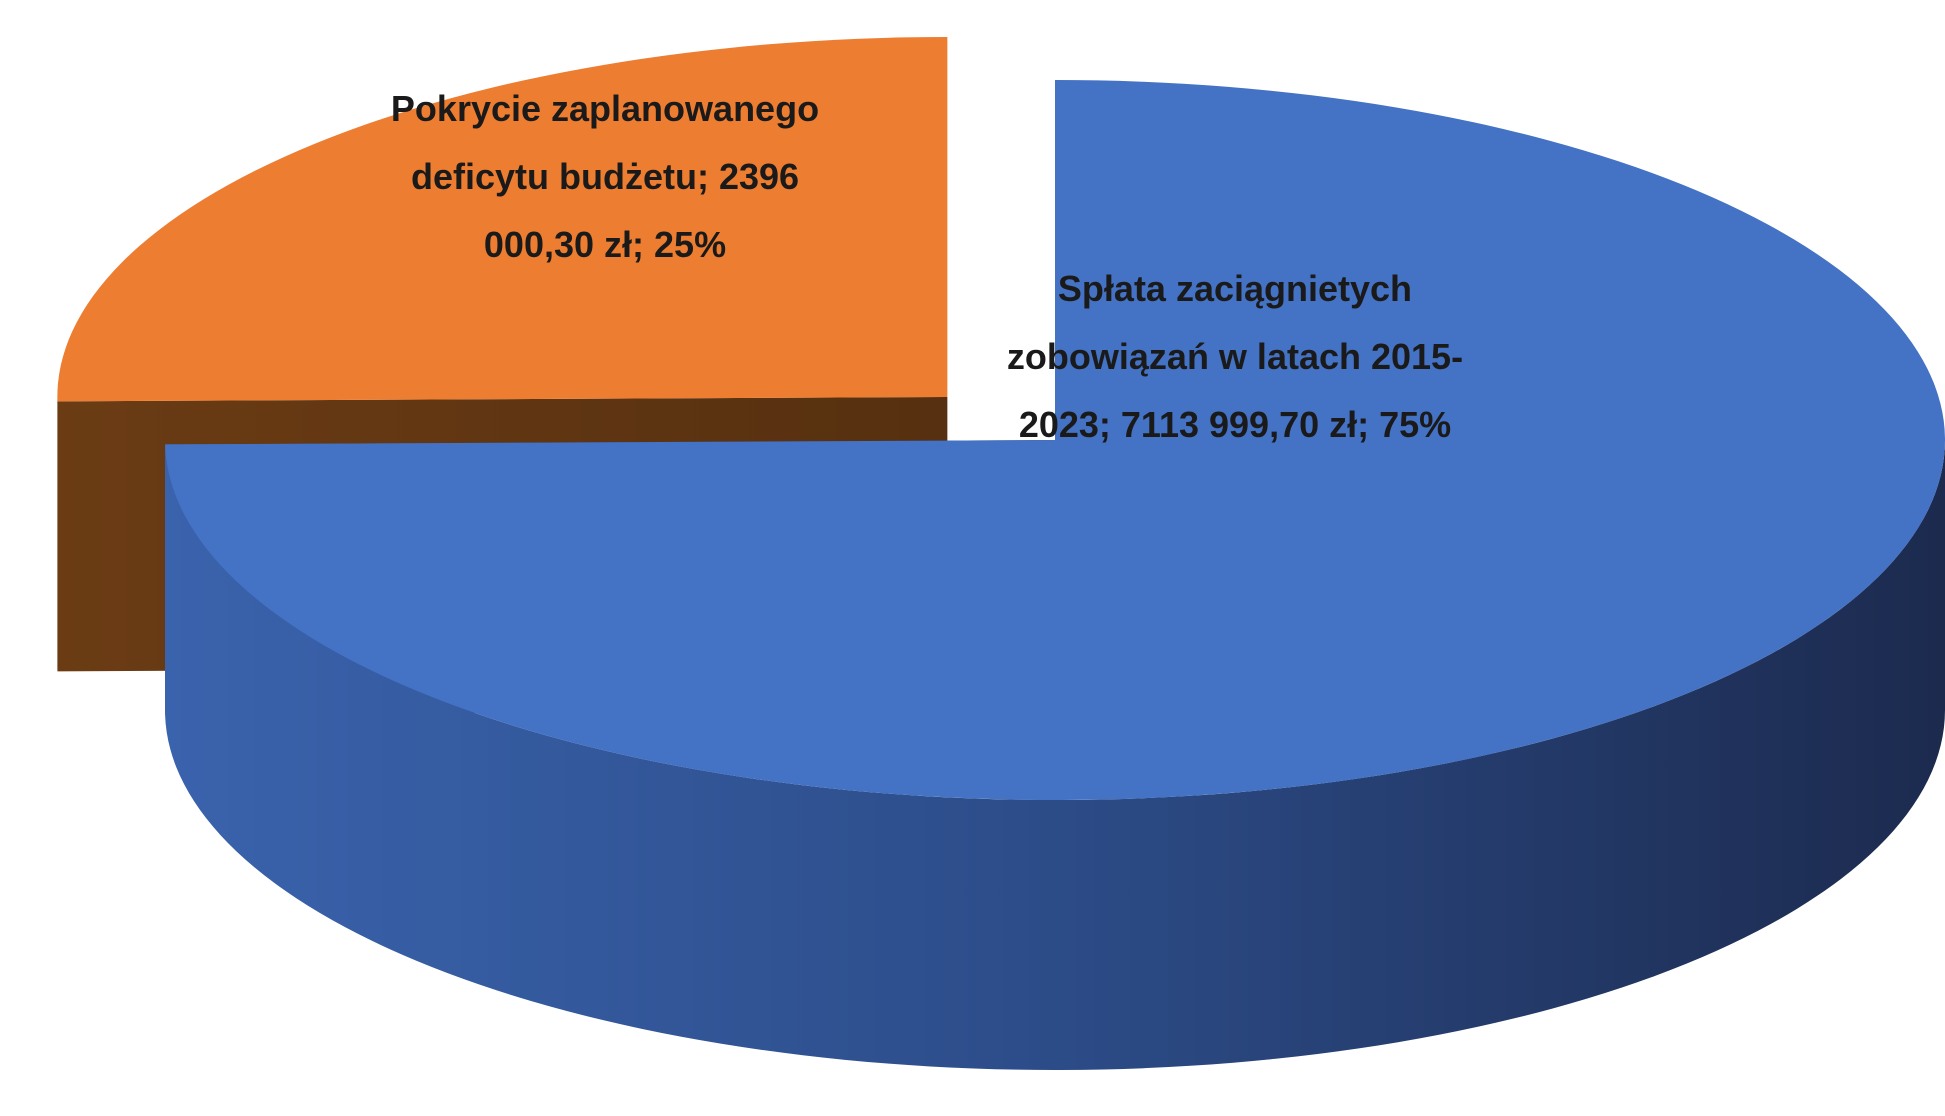 The image size is (1945, 1116). What do you see at coordinates (1415, 424) in the screenshot?
I see `percent-label: 75%` at bounding box center [1415, 424].